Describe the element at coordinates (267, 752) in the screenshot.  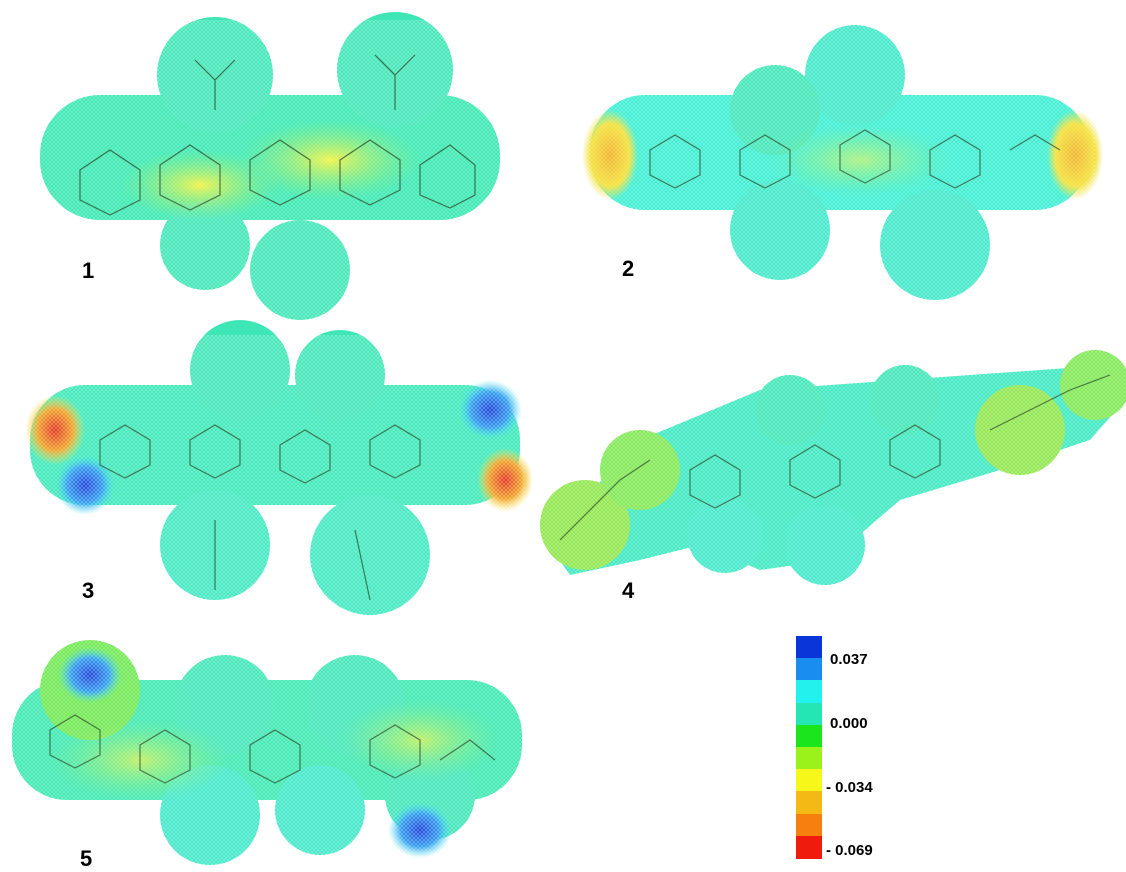
I see `molecule-5-surface` at that location.